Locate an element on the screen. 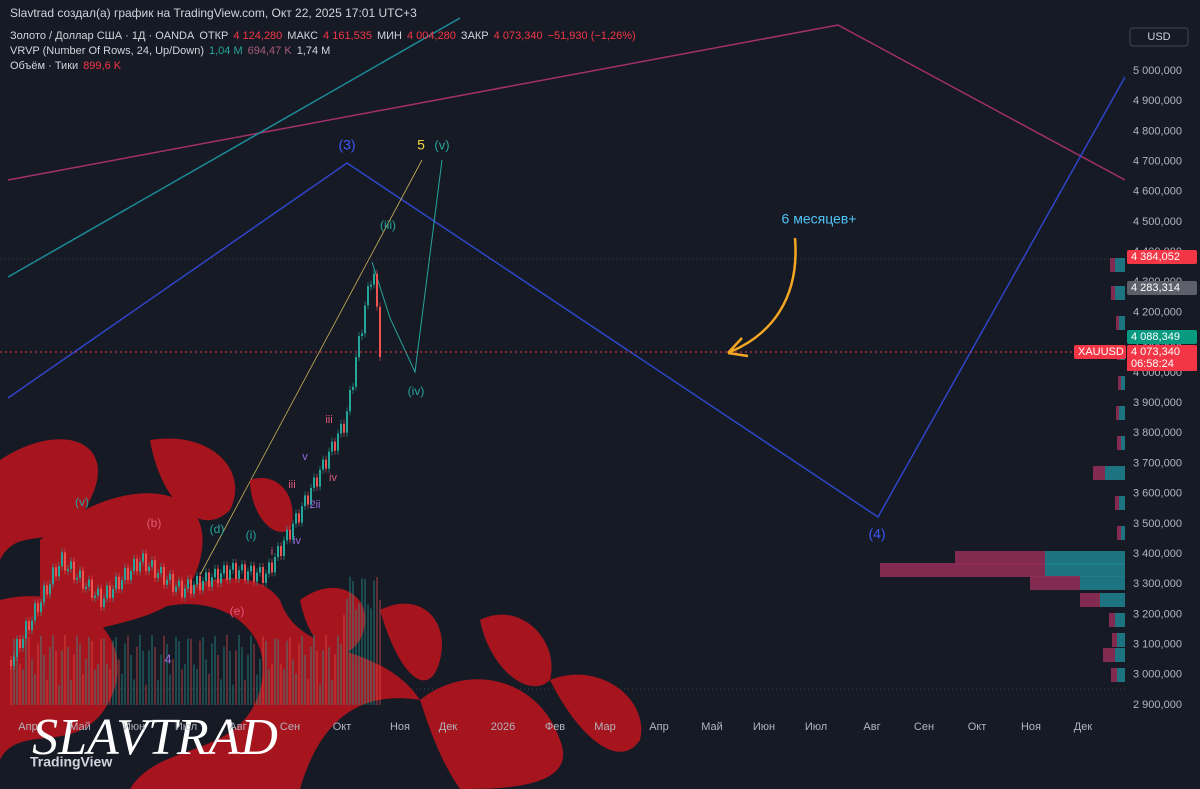  price-label: 3 900,000 is located at coordinates (1157, 403).